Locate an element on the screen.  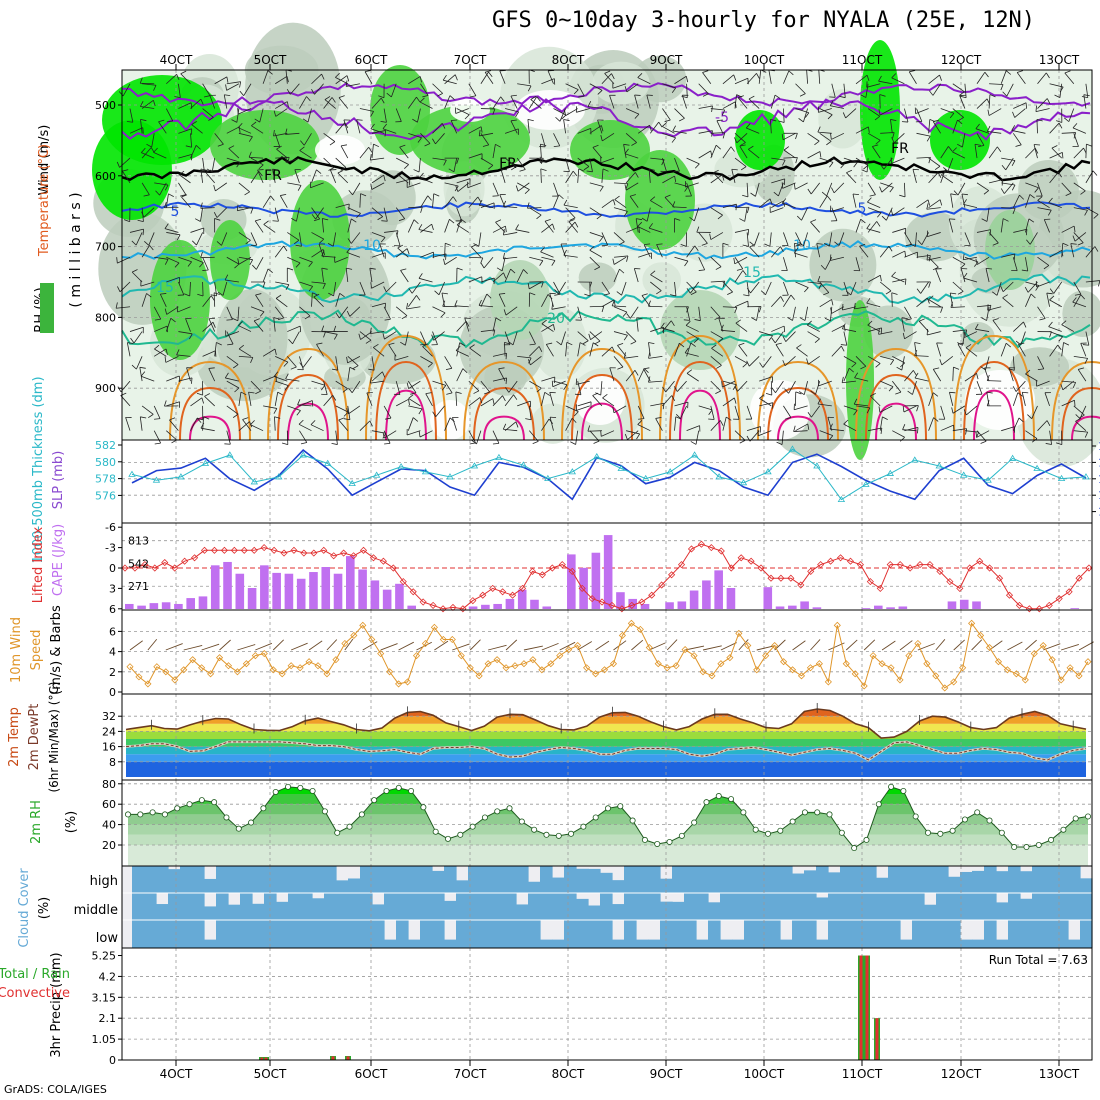
label-cape: CAPE (J/kg) is located at coordinates (58, 560).